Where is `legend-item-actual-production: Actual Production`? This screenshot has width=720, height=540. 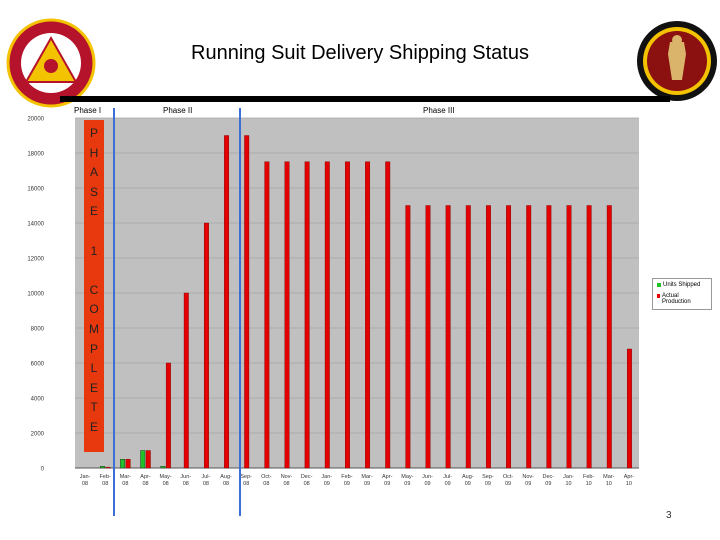
legend-item-actual-production: Actual Production is located at coordinates (677, 299).